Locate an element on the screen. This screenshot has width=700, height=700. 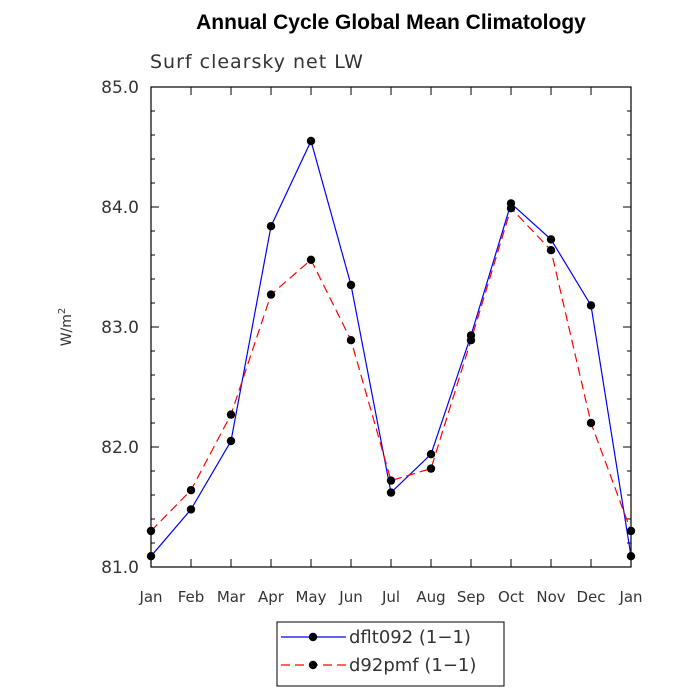
chart-subtitle: Surf clearsky net LW is located at coordinates (257, 62).